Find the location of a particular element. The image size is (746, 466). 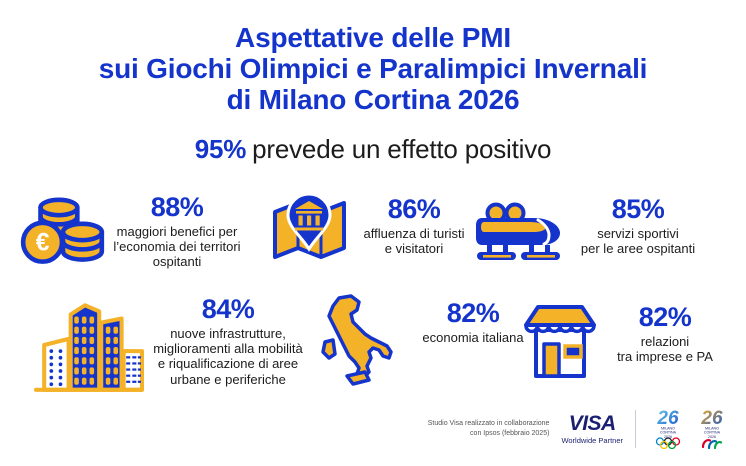

stat-item-tourists: 86% affluenza di turisti e visitatori is located at coordinates (373, 227).